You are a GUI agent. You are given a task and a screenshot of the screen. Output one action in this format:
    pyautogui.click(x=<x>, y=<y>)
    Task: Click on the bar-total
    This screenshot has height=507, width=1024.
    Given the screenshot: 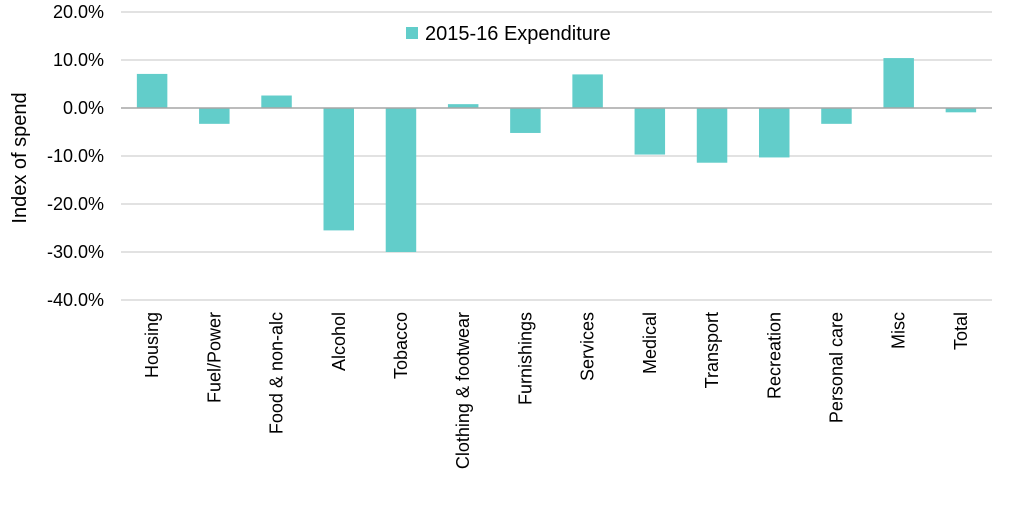 What is the action you would take?
    pyautogui.click(x=961, y=110)
    